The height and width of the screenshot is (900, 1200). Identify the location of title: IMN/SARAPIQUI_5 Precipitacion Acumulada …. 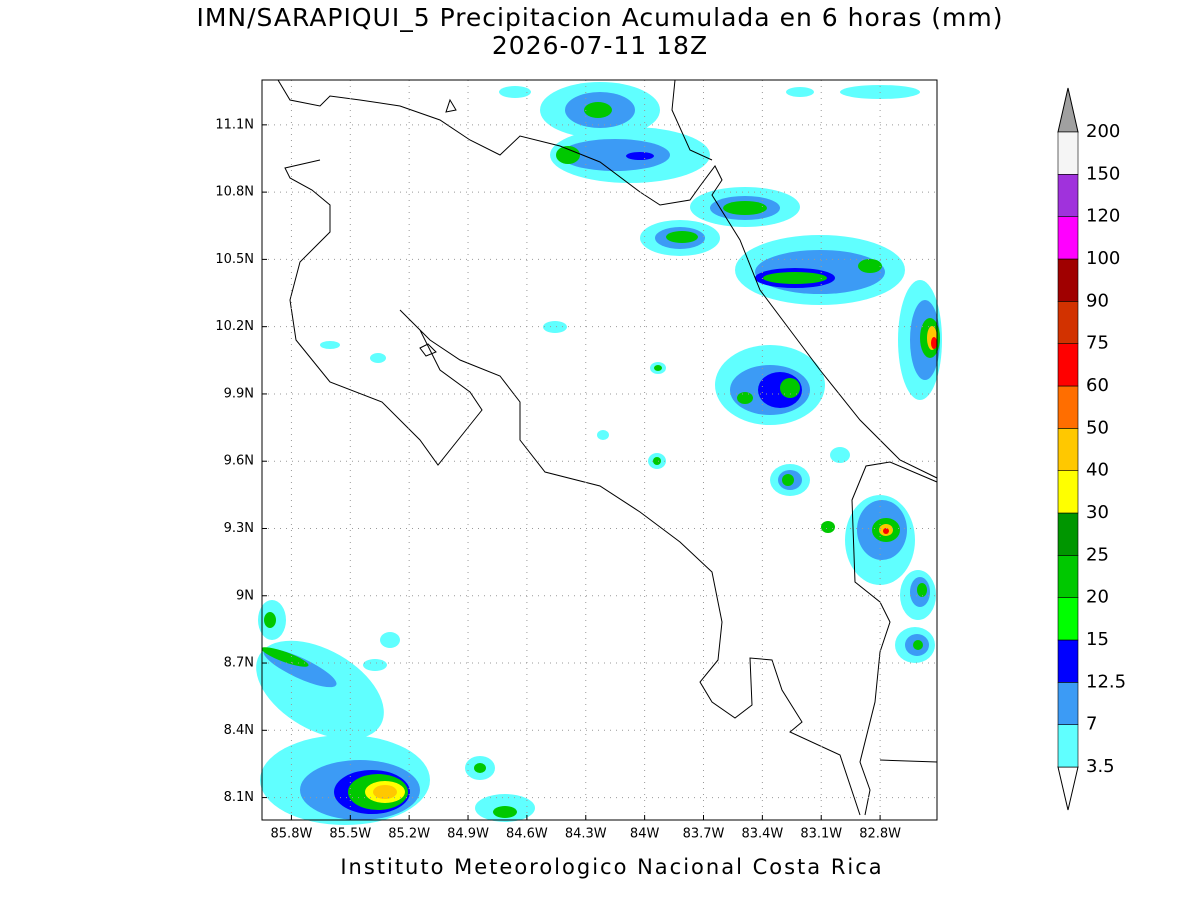
(599, 17).